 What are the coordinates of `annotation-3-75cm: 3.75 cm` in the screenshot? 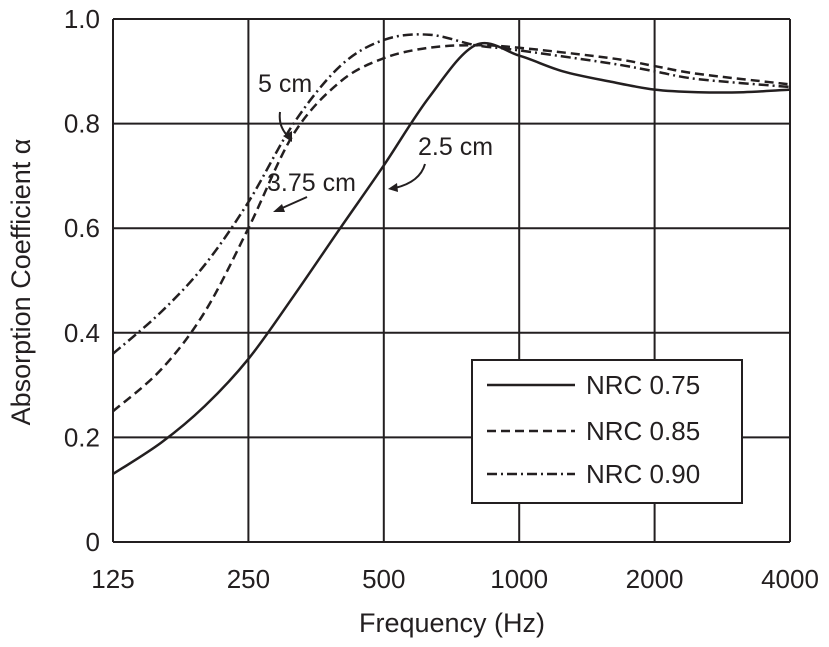 It's located at (311, 190).